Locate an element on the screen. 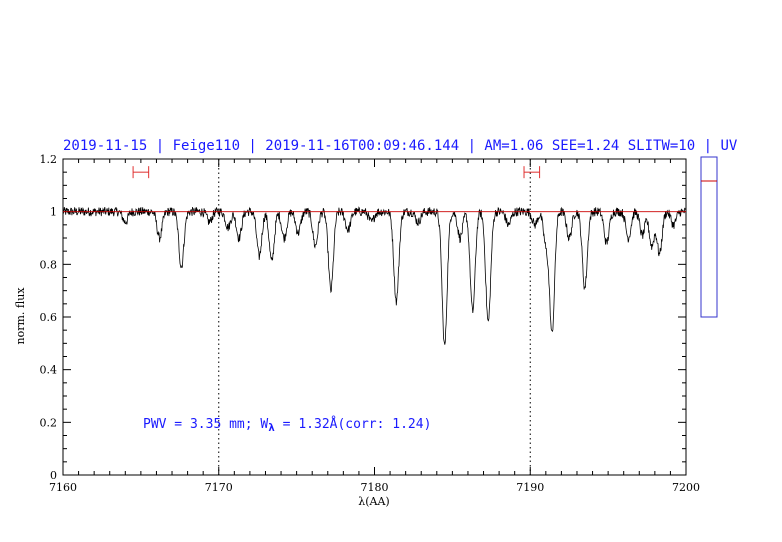 This screenshot has width=782, height=542. side-panel is located at coordinates (709, 237).